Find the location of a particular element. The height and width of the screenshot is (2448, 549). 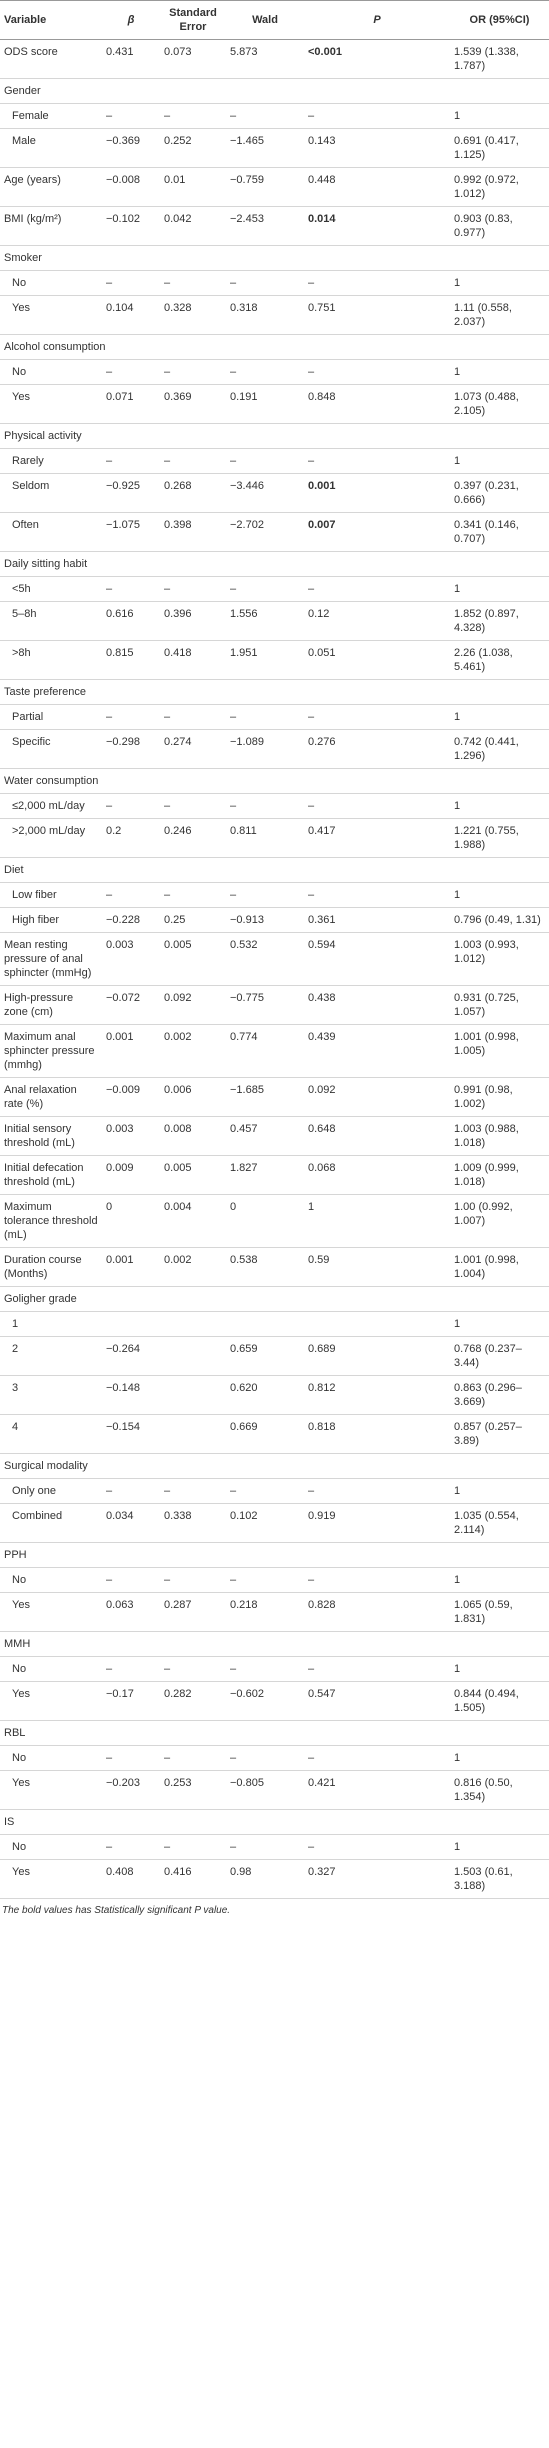

value-cell: 1.951 is located at coordinates (265, 660).